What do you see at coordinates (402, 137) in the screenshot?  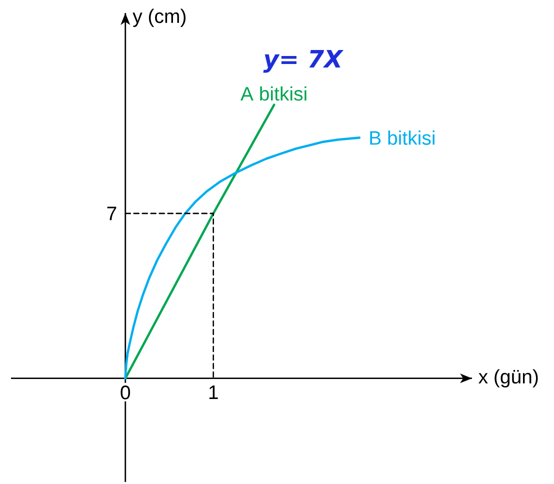 I see `series-label: B bitkisi` at bounding box center [402, 137].